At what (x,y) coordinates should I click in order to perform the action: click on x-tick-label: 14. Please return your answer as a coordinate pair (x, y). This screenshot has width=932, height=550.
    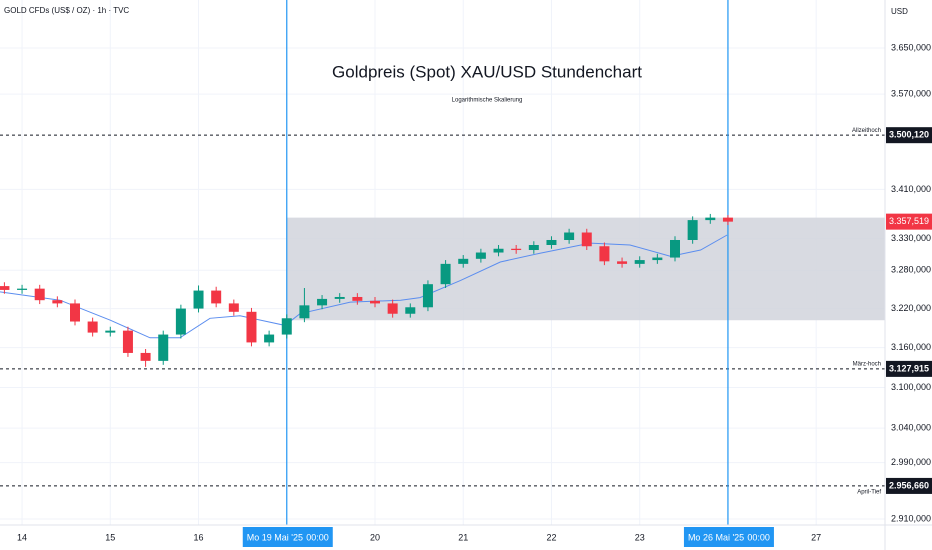
    Looking at the image, I should click on (22, 537).